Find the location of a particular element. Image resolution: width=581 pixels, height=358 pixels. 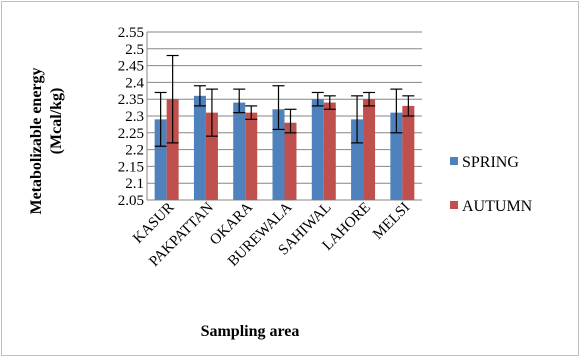

legend: SPRING AUTUMN is located at coordinates (491, 184).